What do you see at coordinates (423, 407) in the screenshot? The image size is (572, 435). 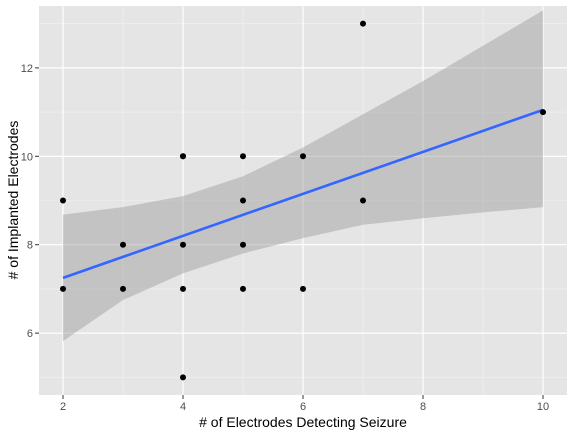 I see `x-tick-label: 8` at bounding box center [423, 407].